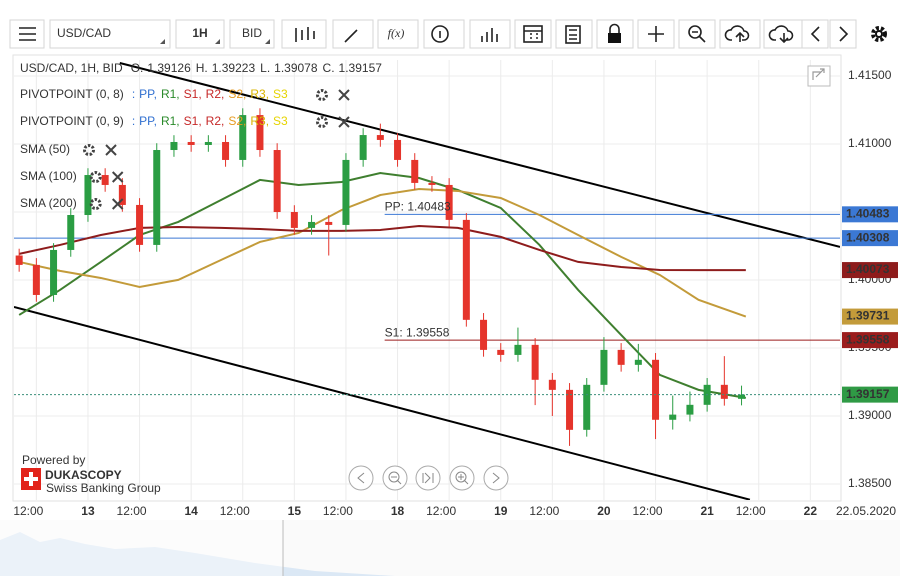 Image resolution: width=900 pixels, height=576 pixels. I want to click on zoom-in, so click(462, 478).